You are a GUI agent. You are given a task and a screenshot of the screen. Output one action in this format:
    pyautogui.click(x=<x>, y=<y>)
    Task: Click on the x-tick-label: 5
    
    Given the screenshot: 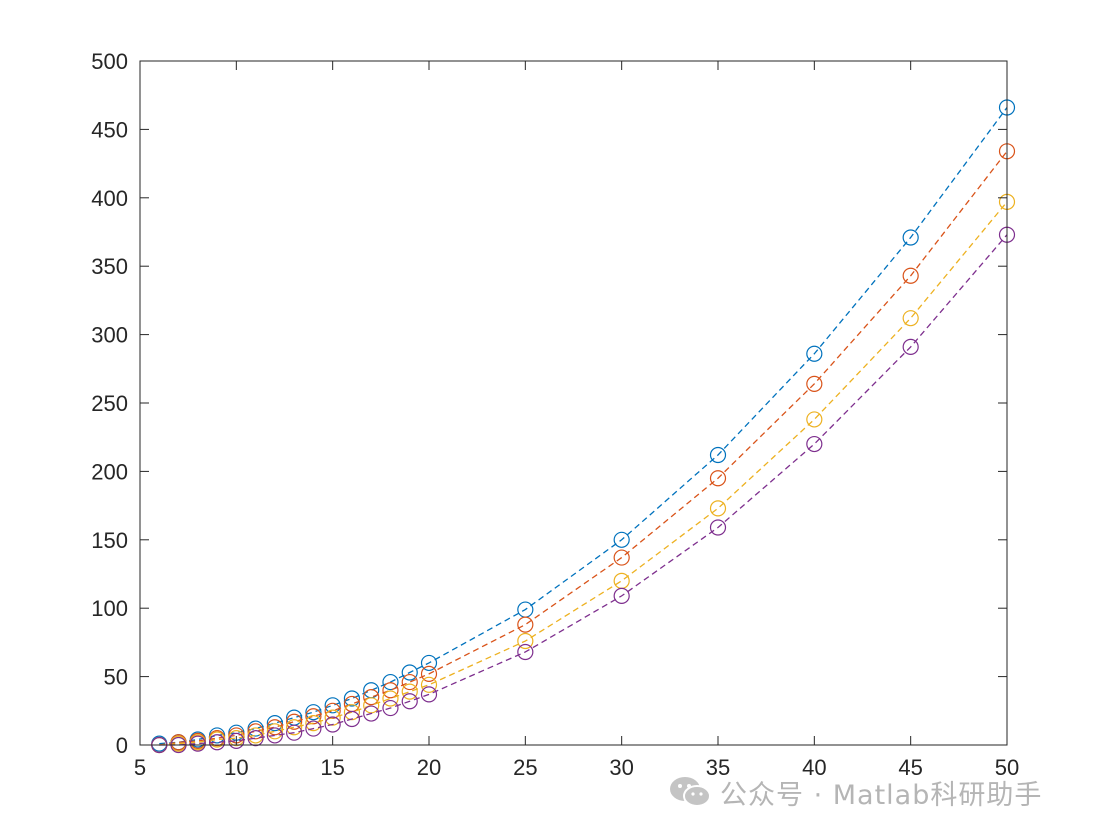 What is the action you would take?
    pyautogui.click(x=140, y=767)
    